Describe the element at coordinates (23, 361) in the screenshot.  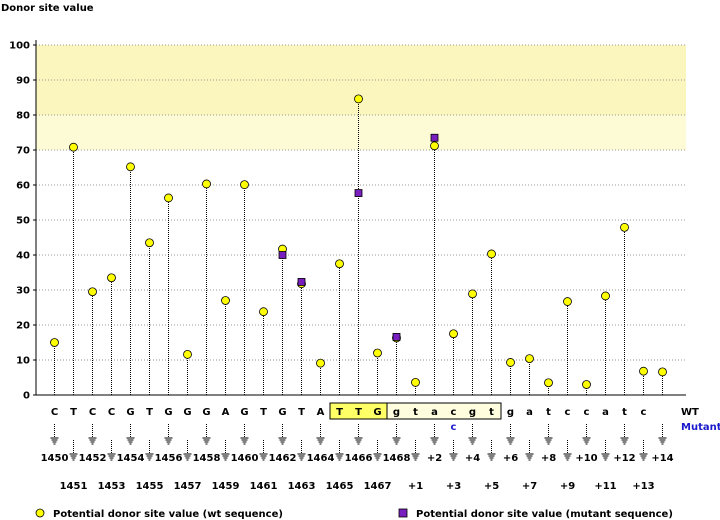
I see `y-tick-label-10: 10` at that location.